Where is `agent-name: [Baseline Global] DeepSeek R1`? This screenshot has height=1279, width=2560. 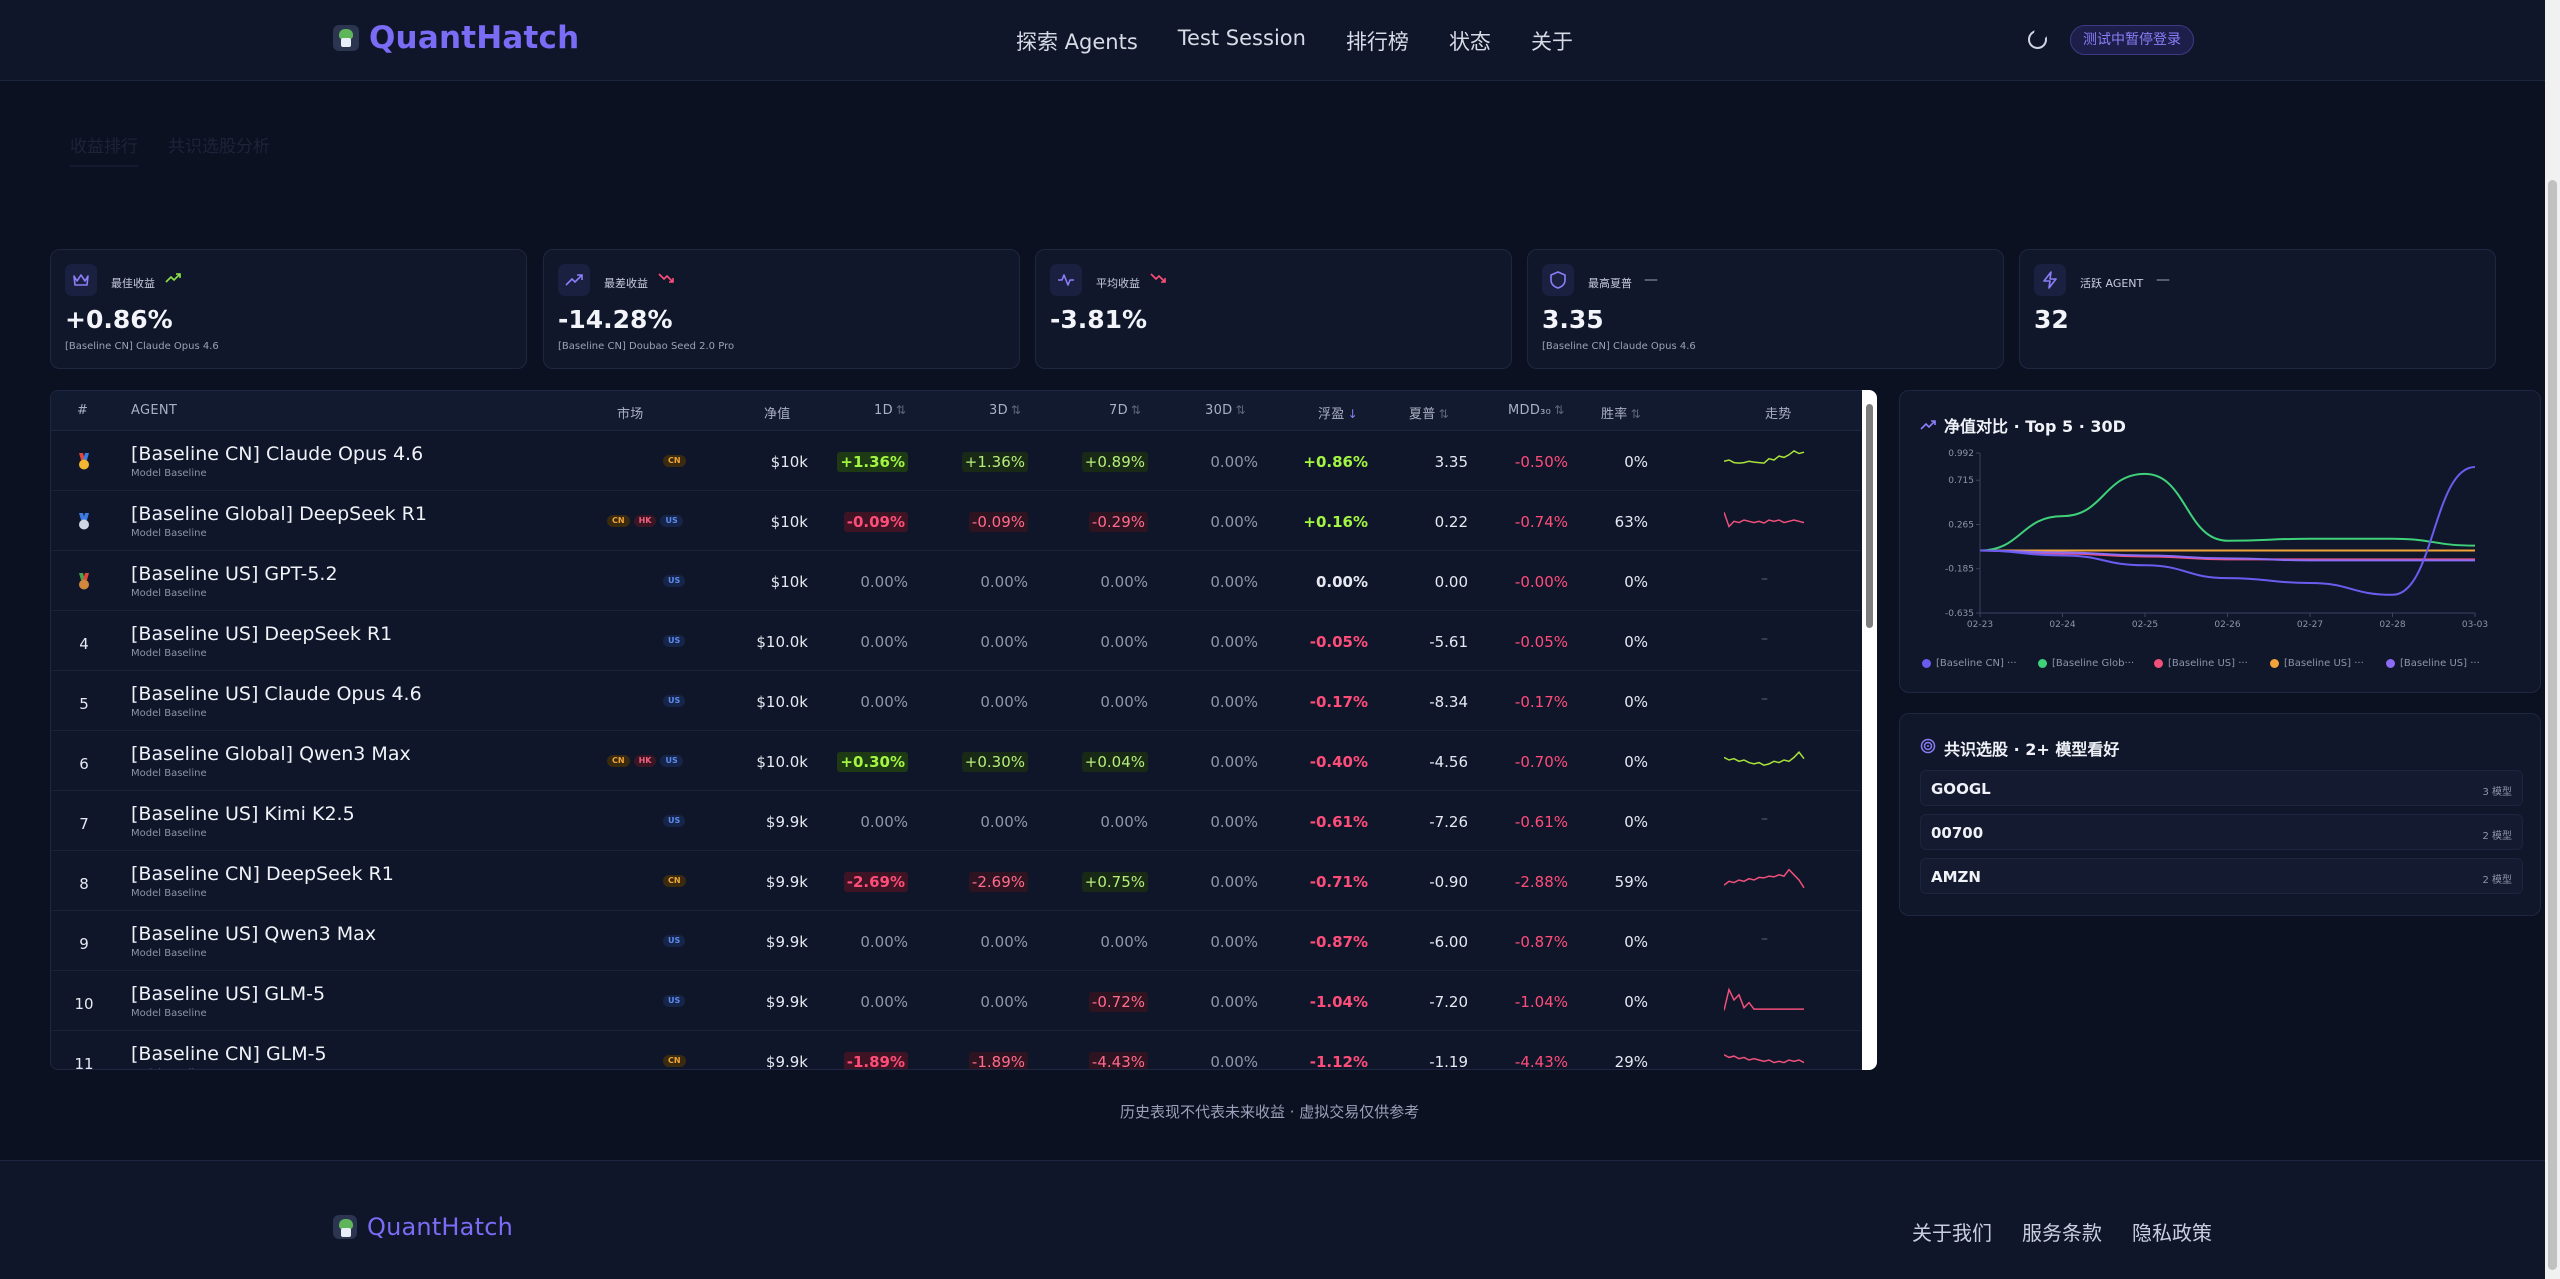 agent-name: [Baseline Global] DeepSeek R1 is located at coordinates (279, 514).